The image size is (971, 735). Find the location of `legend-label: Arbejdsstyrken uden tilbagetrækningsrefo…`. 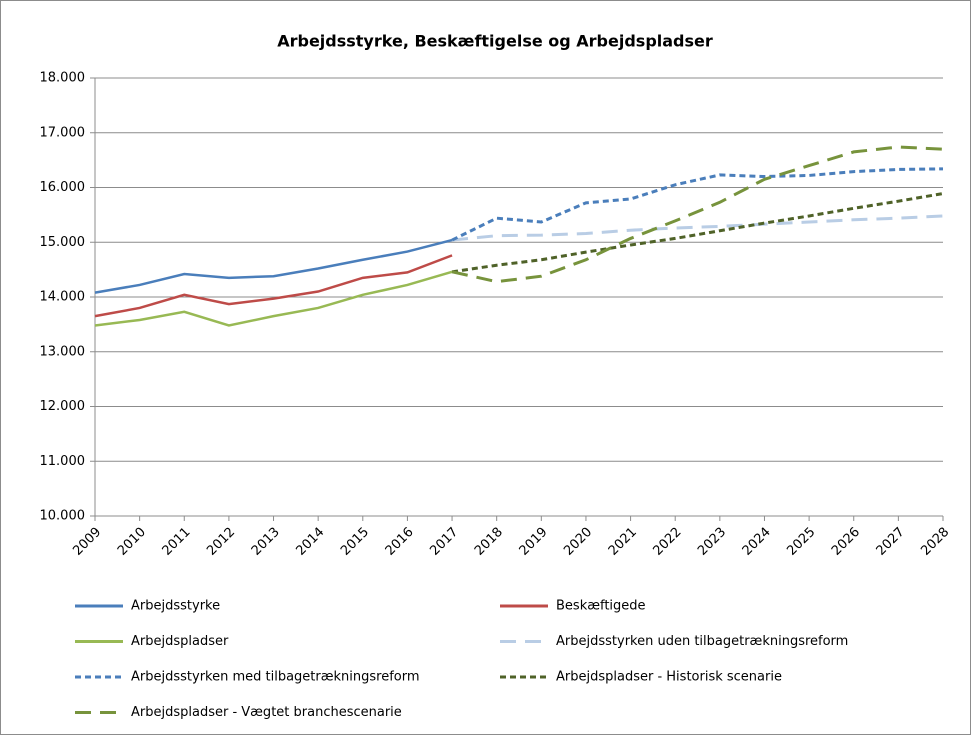

legend-label: Arbejdsstyrken uden tilbagetrækningsrefo… is located at coordinates (702, 641).